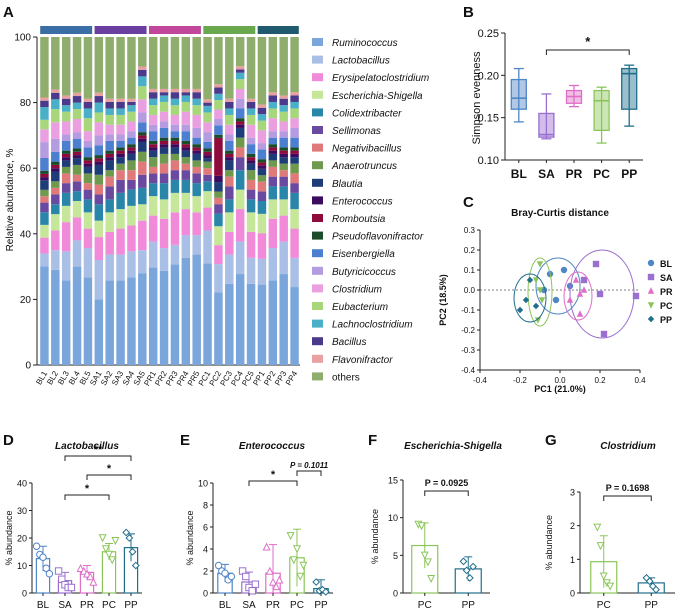 The height and width of the screenshot is (614, 685). What do you see at coordinates (229, 129) in the screenshot?
I see `stacked-segment-pc3` at bounding box center [229, 129].